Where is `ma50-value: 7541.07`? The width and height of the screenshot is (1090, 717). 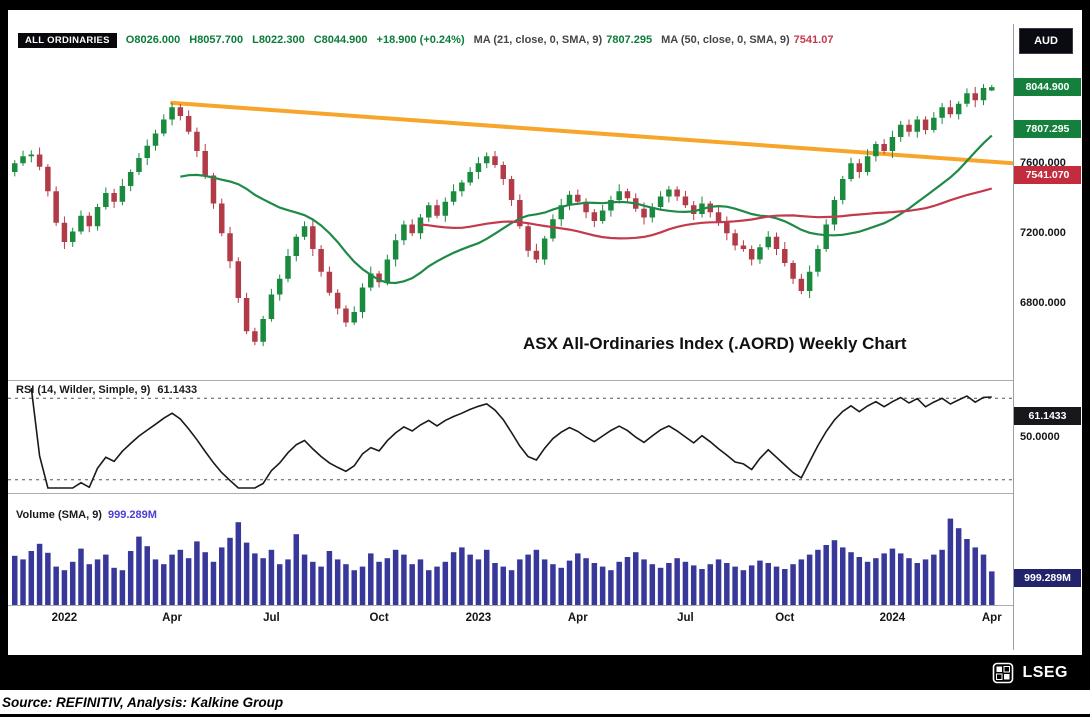
ma50-value: 7541.07 is located at coordinates (813, 40).